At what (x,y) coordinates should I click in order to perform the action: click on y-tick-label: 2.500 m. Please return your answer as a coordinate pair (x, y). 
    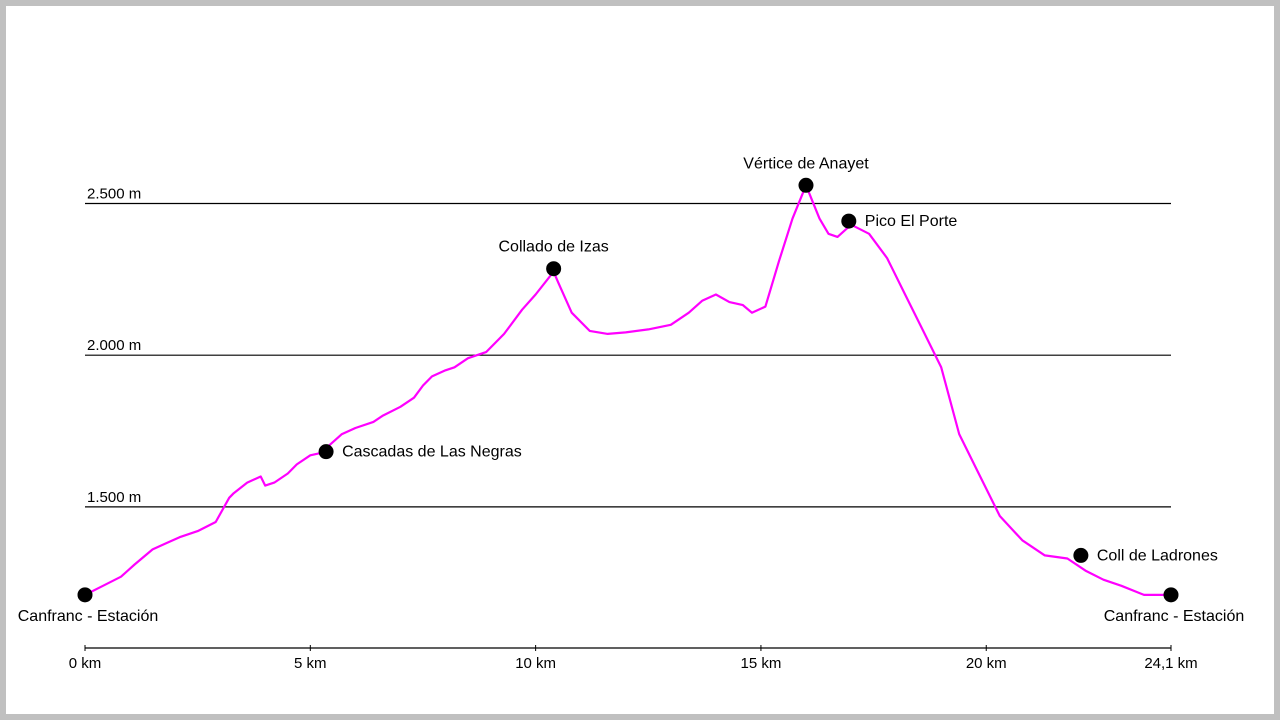
    Looking at the image, I should click on (114, 193).